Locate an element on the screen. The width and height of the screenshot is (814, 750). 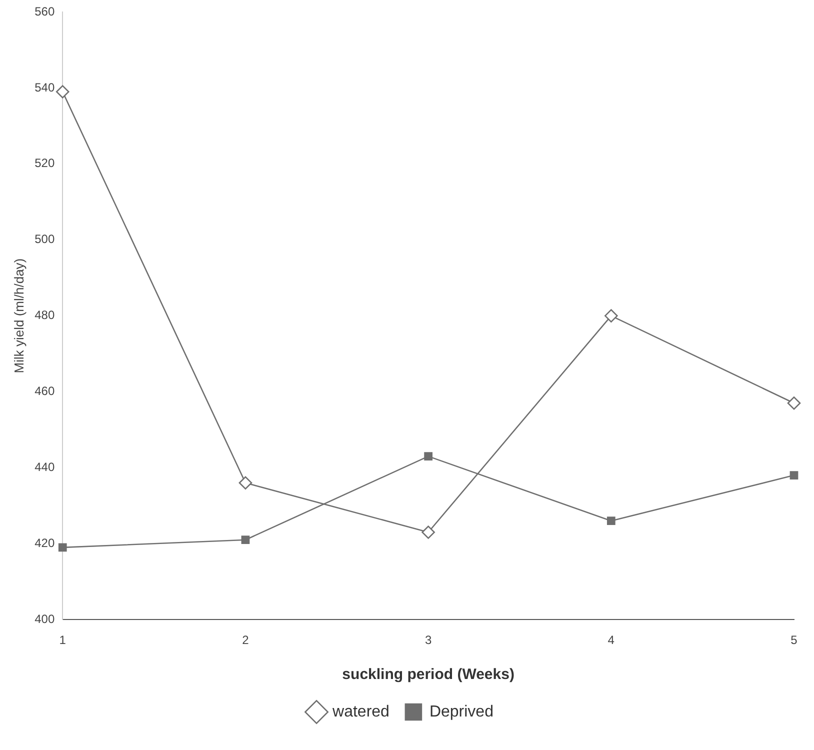
x-tick-label: 1 is located at coordinates (62, 640).